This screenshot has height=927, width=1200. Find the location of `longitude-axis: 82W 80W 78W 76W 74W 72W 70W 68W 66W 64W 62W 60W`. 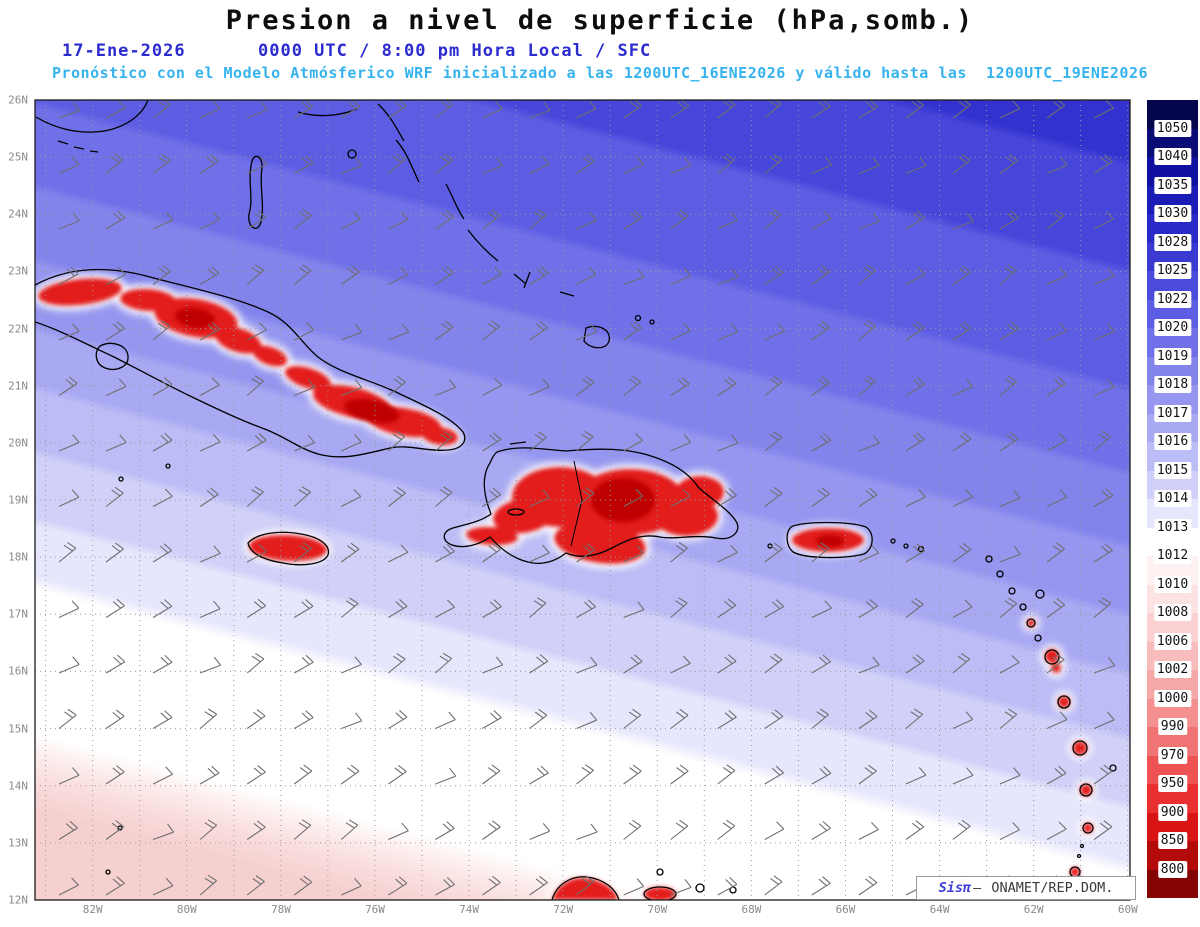

longitude-axis: 82W 80W 78W 76W 74W 72W 70W 68W 66W 64W 62W 60W is located at coordinates (600, 912).